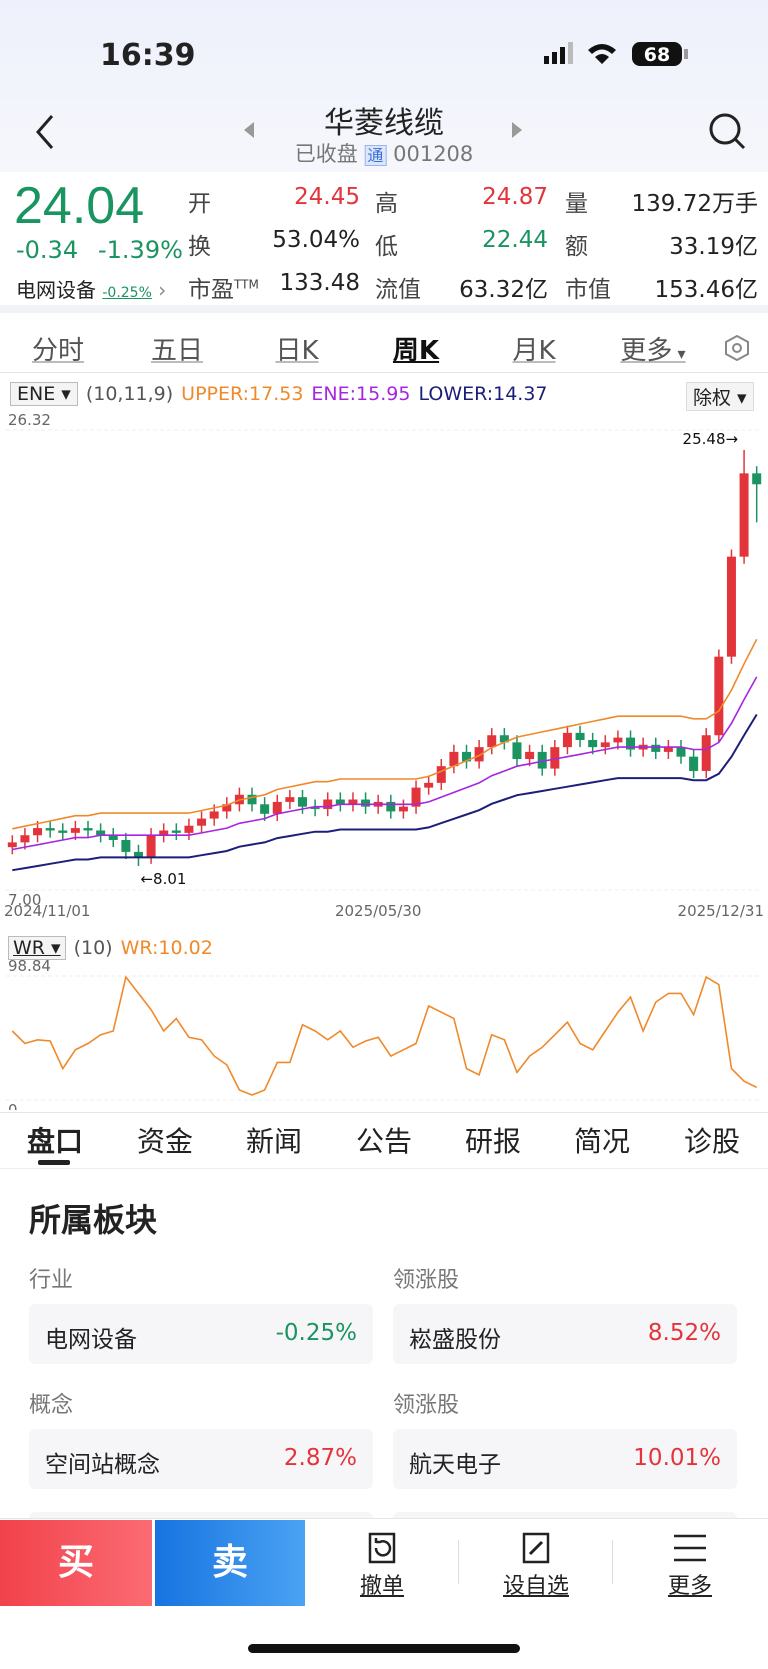  I want to click on section-tab: 资金, so click(165, 1141).